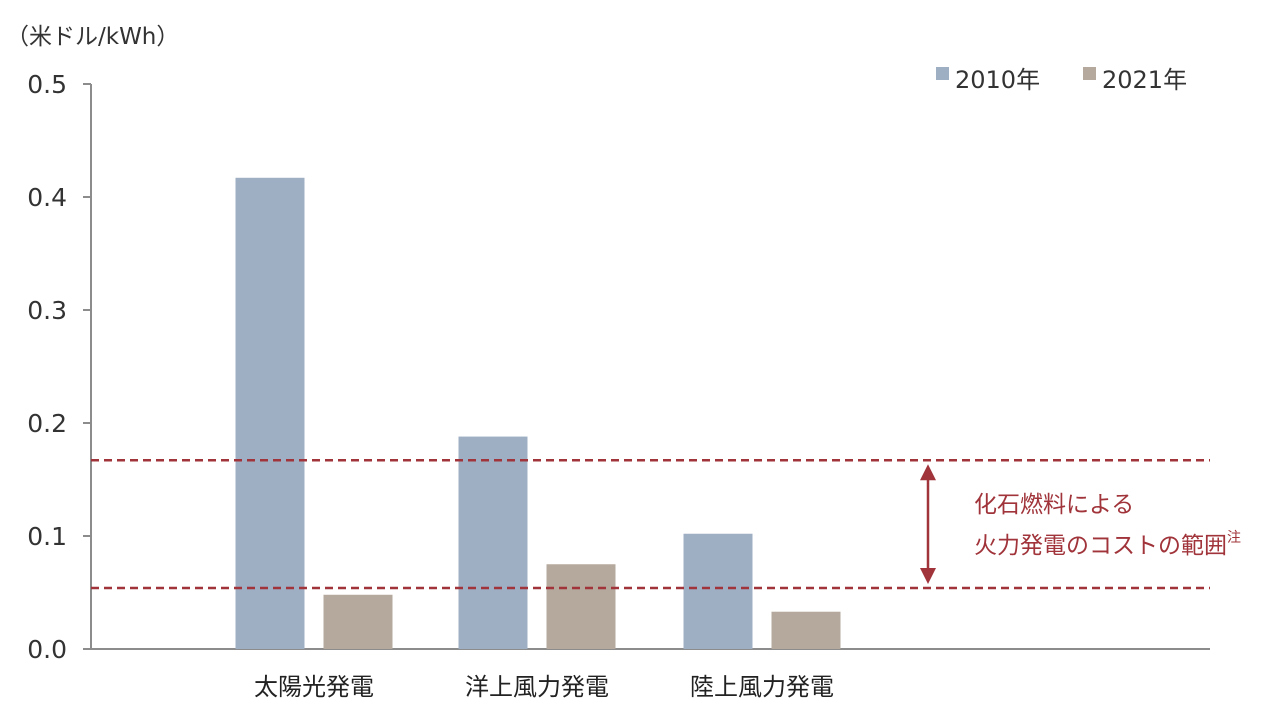 The width and height of the screenshot is (1280, 713). What do you see at coordinates (1100, 546) in the screenshot?
I see `range-annotation-text: 火力発電のコストの範囲` at bounding box center [1100, 546].